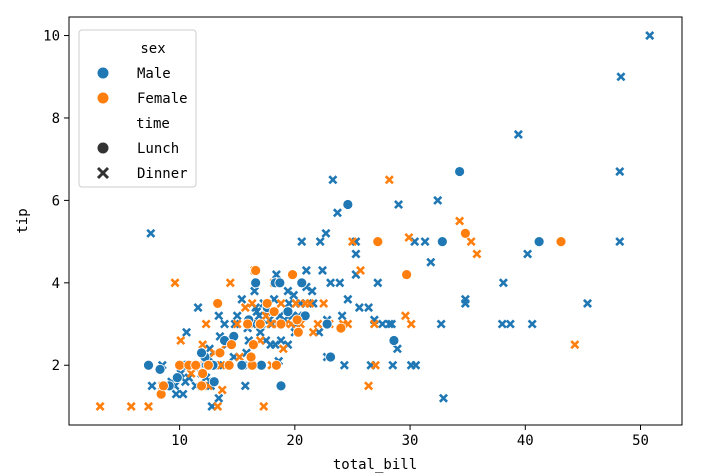 This screenshot has width=707, height=476. I want to click on legend-lunch-label: Lunch, so click(158, 149).